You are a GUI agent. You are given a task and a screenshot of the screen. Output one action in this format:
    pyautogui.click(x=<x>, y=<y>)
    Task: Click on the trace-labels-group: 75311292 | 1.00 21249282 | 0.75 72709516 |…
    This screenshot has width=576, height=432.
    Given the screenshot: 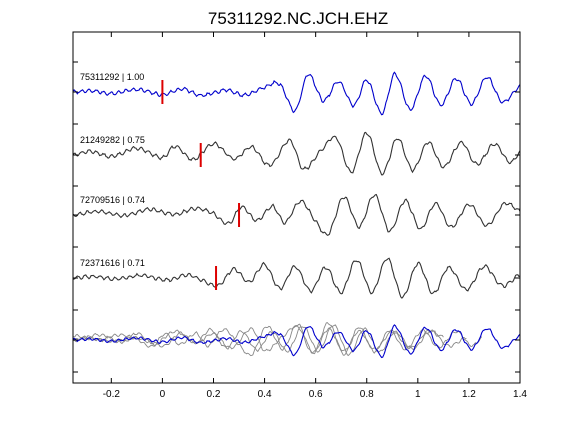 What is the action you would take?
    pyautogui.click(x=112, y=170)
    